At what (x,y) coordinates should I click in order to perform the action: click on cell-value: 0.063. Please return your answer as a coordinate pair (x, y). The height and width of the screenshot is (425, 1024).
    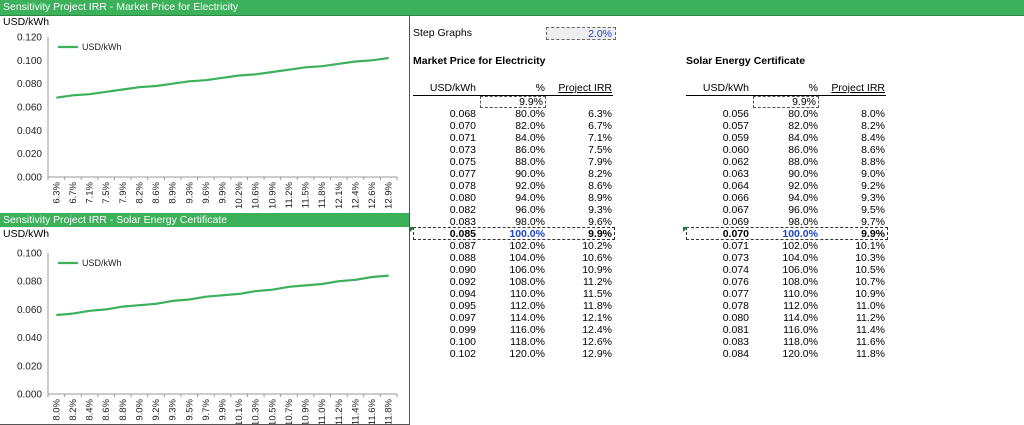
    Looking at the image, I should click on (735, 174).